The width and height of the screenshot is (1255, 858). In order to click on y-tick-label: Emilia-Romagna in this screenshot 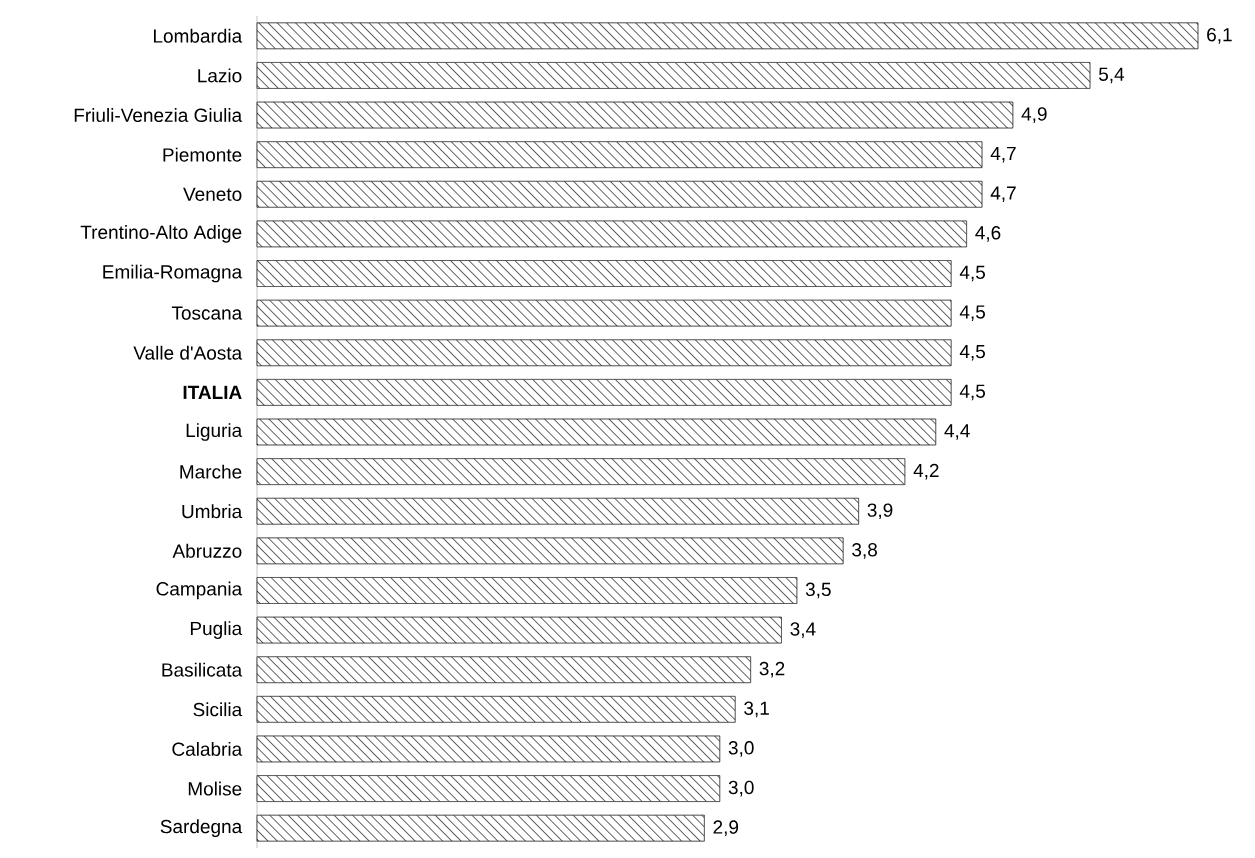, I will do `click(173, 273)`.